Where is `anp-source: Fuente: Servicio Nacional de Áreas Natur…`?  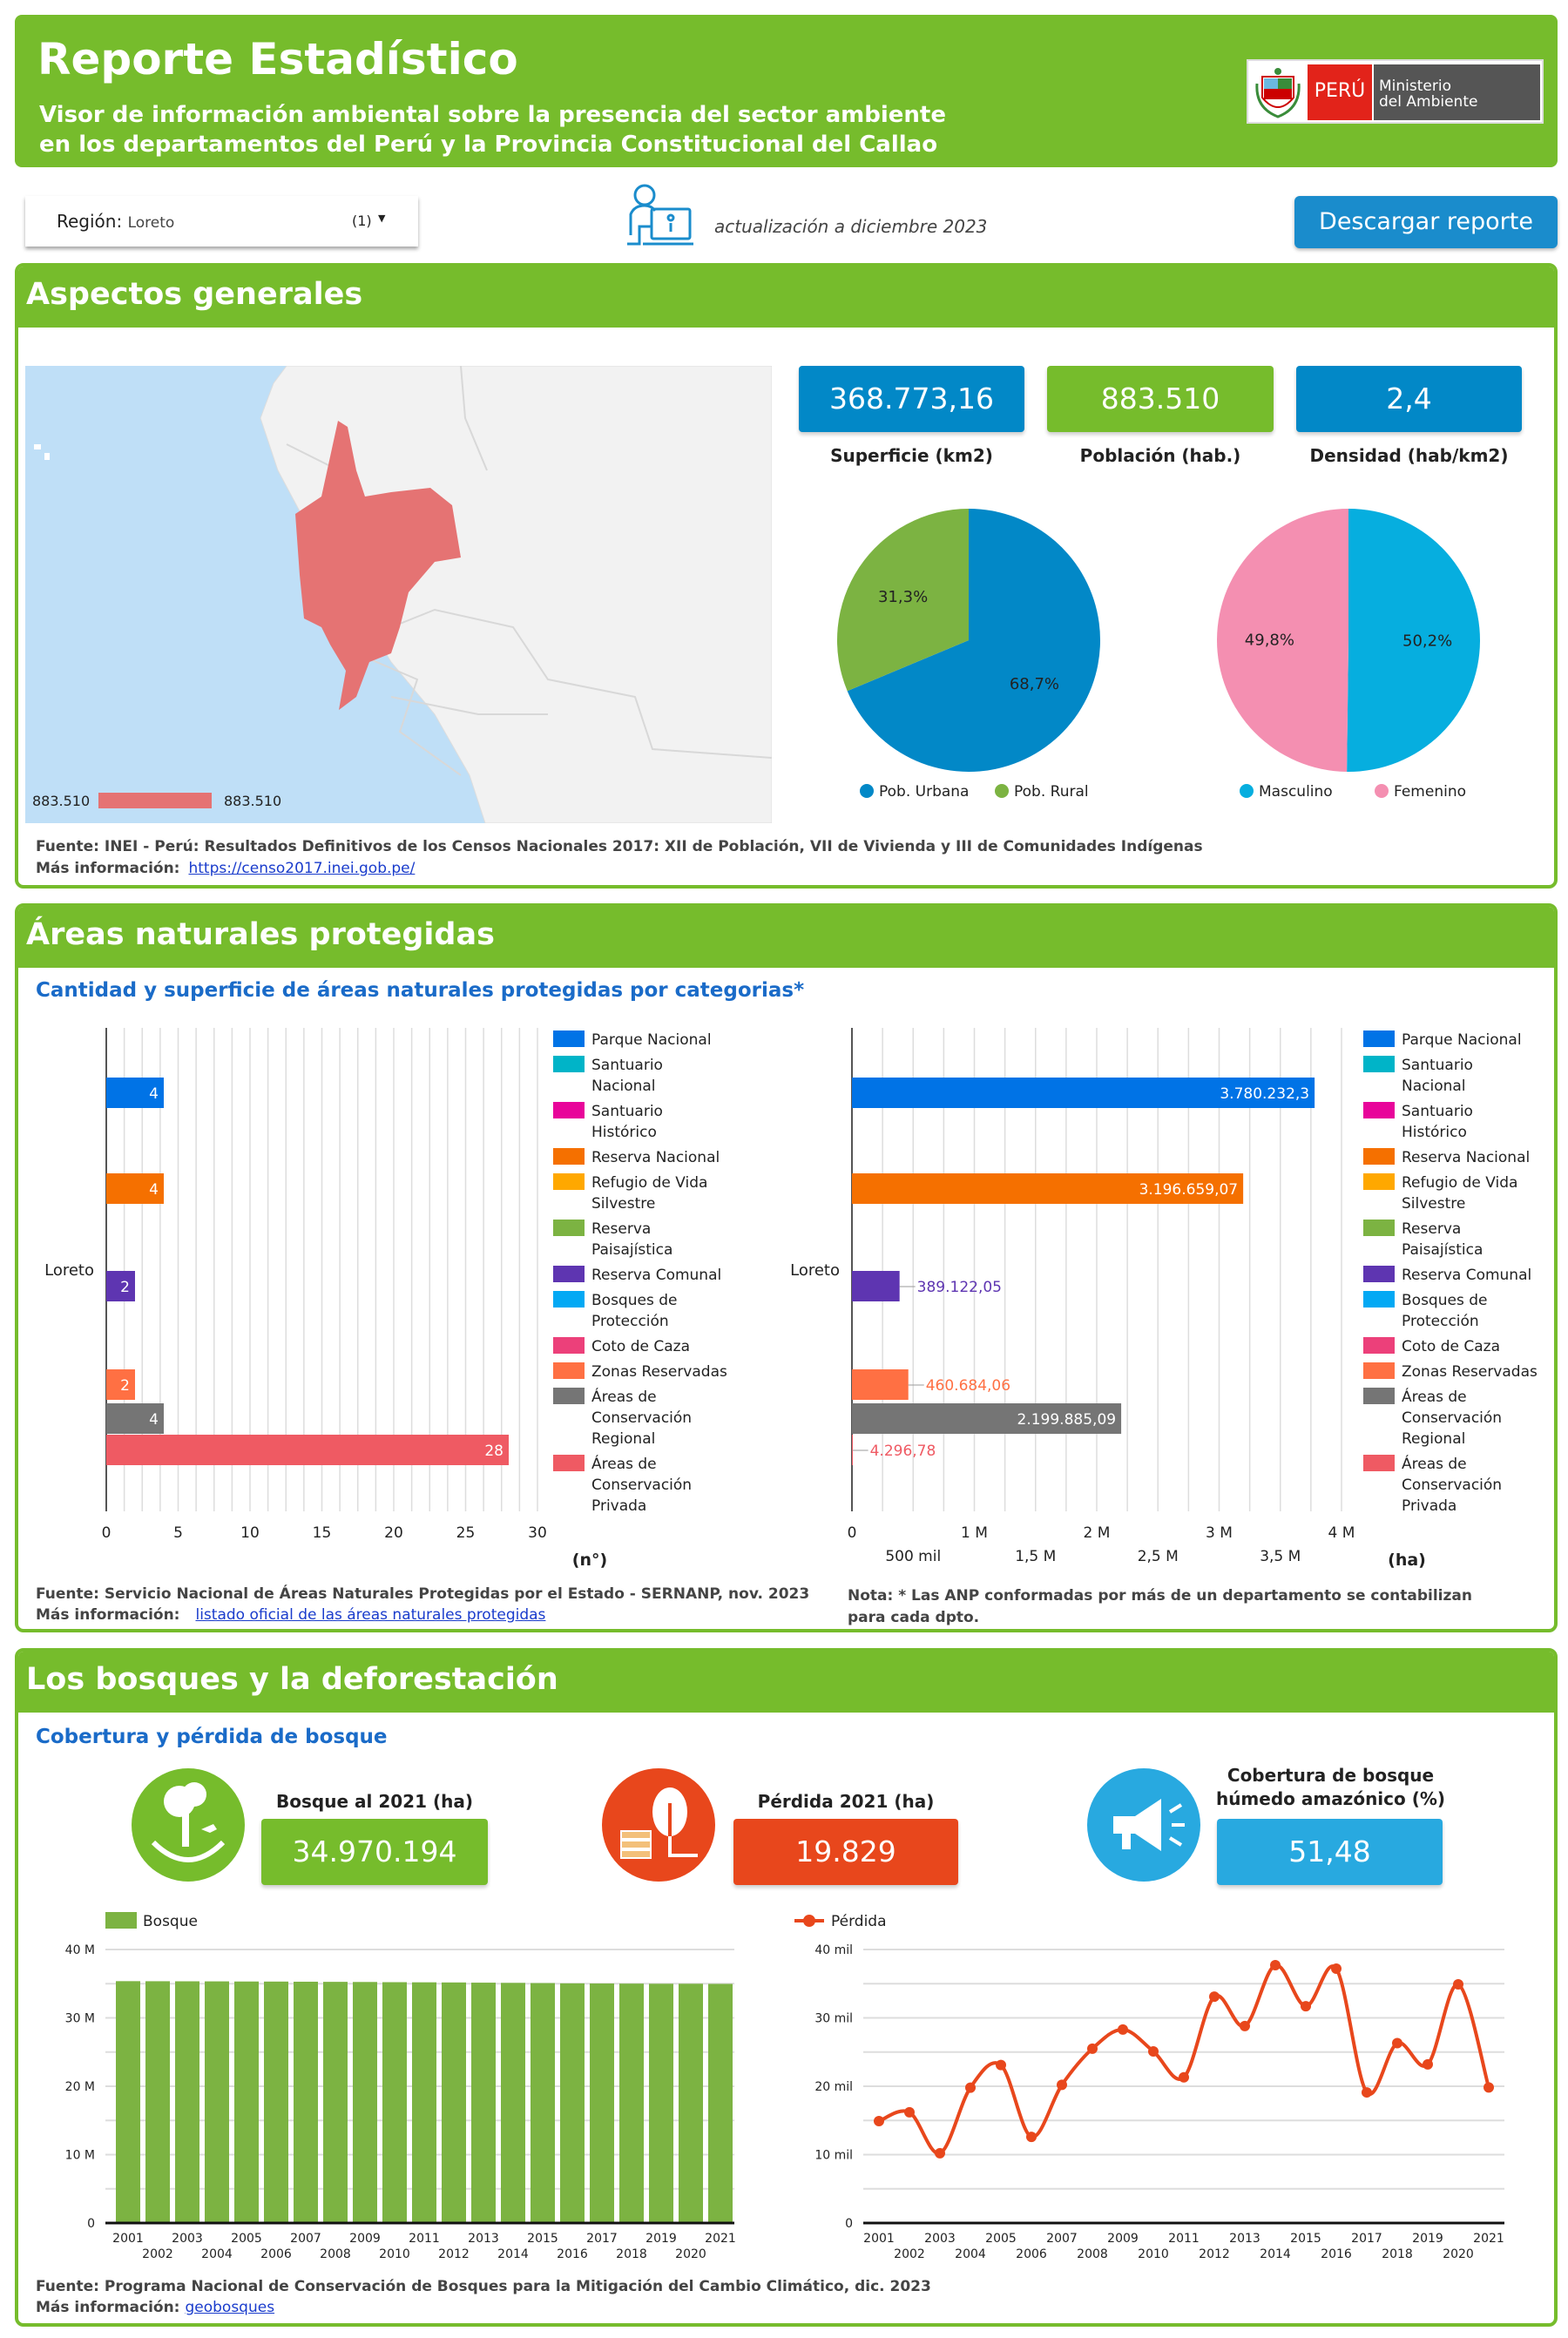
anp-source: Fuente: Servicio Nacional de Áreas Natur… is located at coordinates (423, 1594).